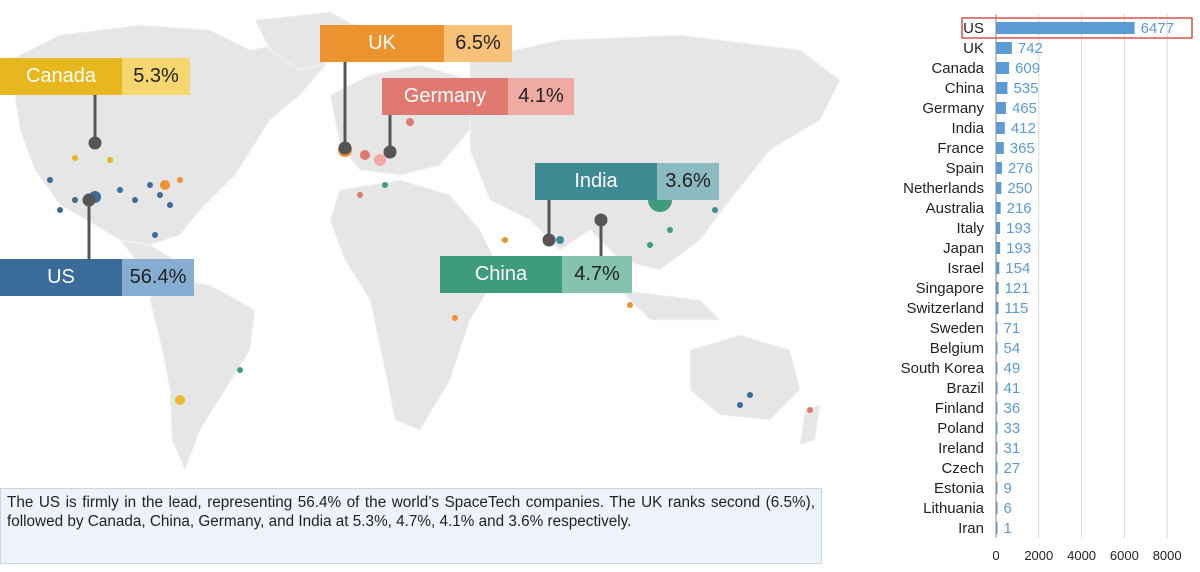  I want to click on highlight-box, so click(1077, 28).